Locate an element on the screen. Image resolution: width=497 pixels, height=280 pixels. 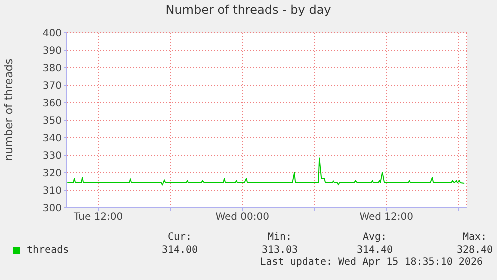
y-tick-label: 340 is located at coordinates (52, 139).